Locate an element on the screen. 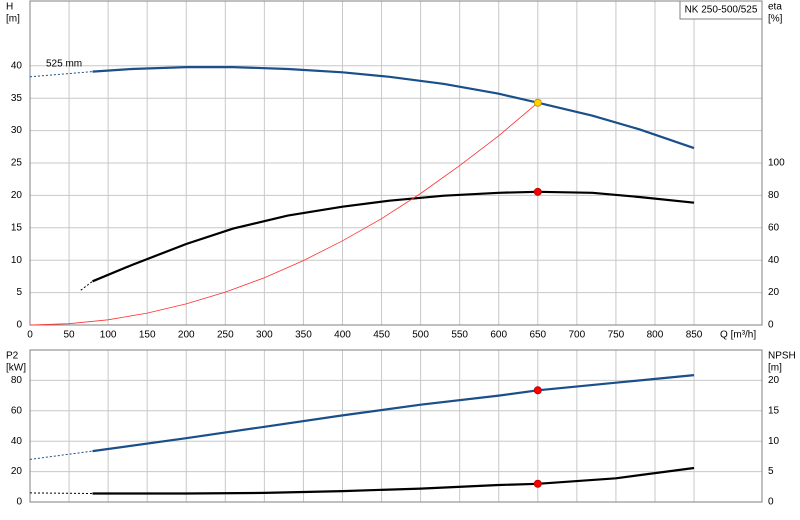  y2-tick-label: 60 is located at coordinates (774, 227).